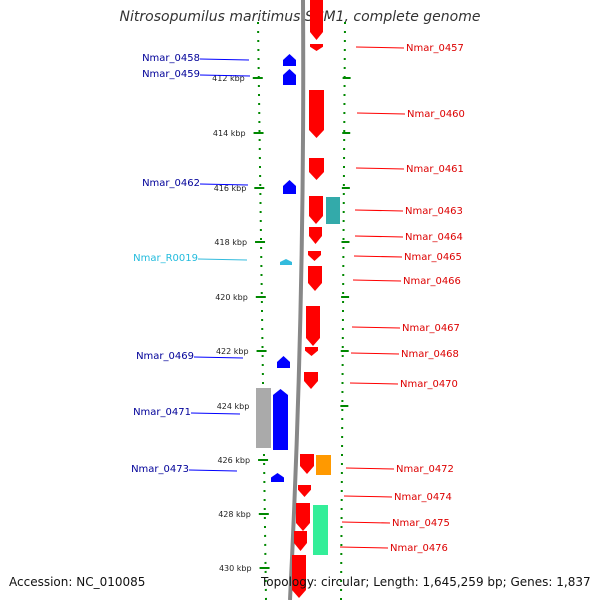  What do you see at coordinates (434, 237) in the screenshot?
I see `forward-gene-label: Nmar_0464` at bounding box center [434, 237].